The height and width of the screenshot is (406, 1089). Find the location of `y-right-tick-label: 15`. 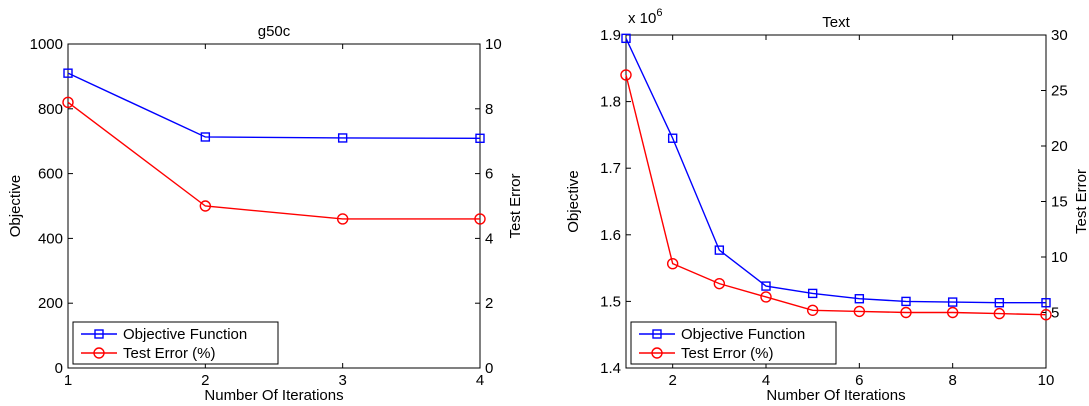

y-right-tick-label: 15 is located at coordinates (1059, 202).